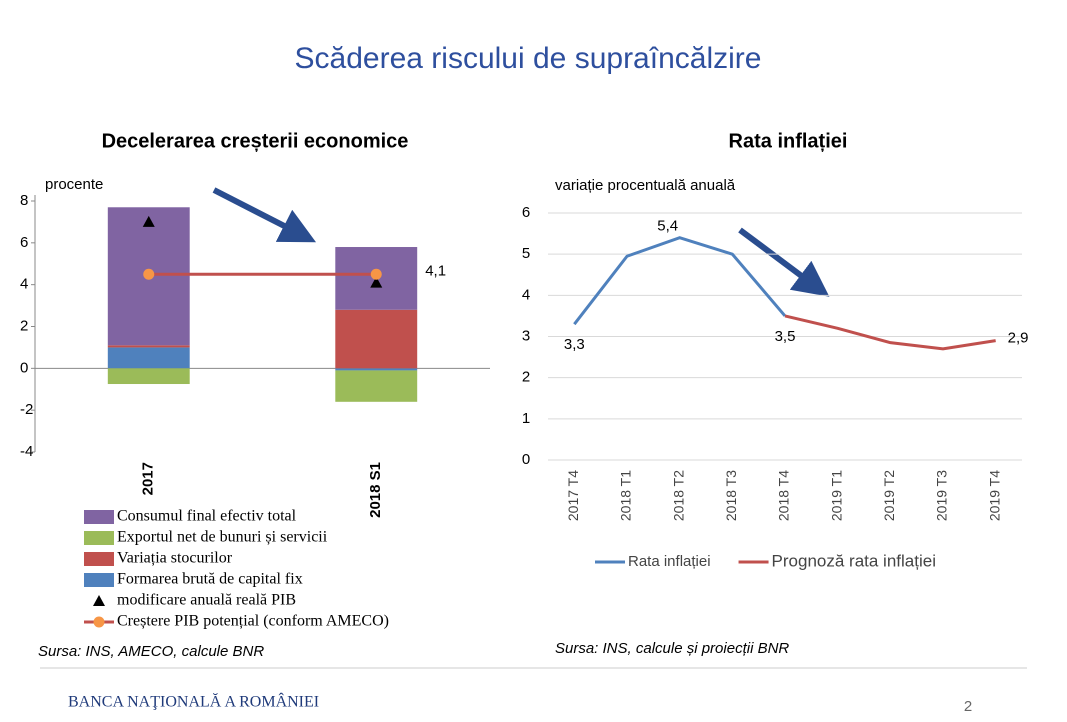 Image resolution: width=1067 pixels, height=722 pixels. I want to click on legend-label: Variația stocurilor, so click(175, 558).